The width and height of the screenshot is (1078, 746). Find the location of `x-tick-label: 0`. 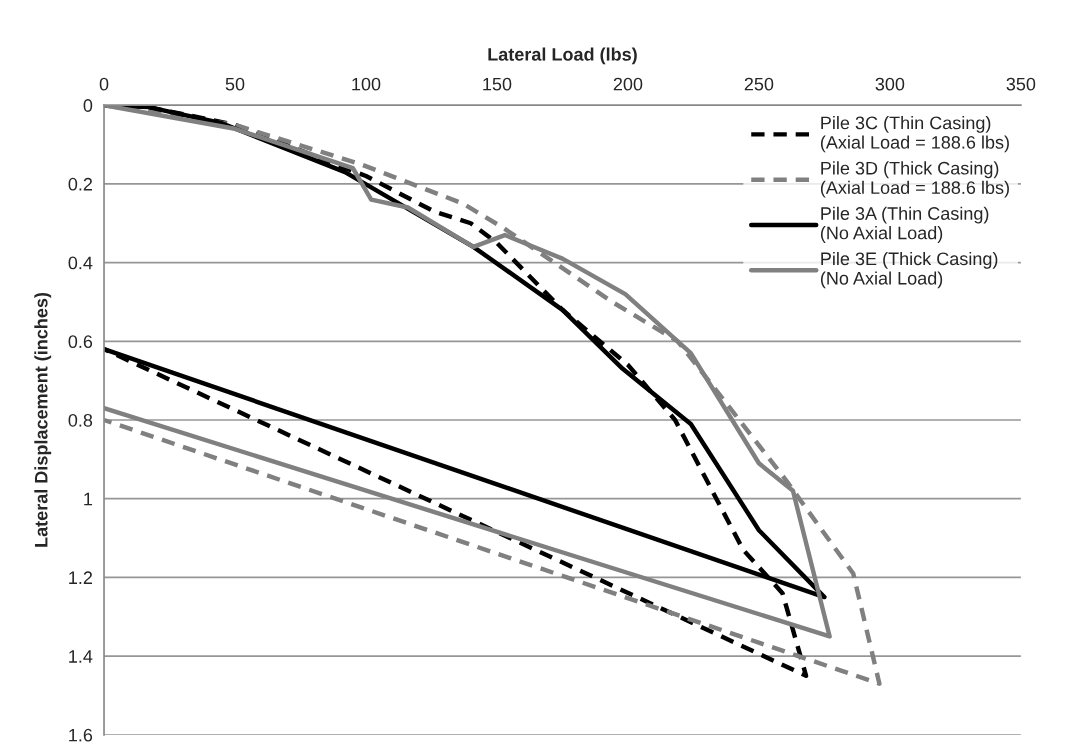

x-tick-label: 0 is located at coordinates (104, 84).